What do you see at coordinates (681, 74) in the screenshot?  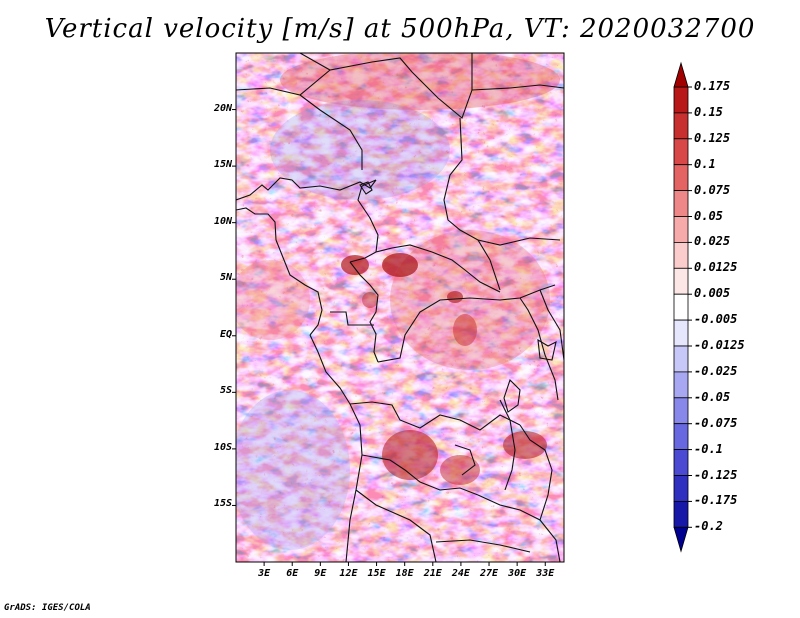 I see `colorbar-max-arrow` at bounding box center [681, 74].